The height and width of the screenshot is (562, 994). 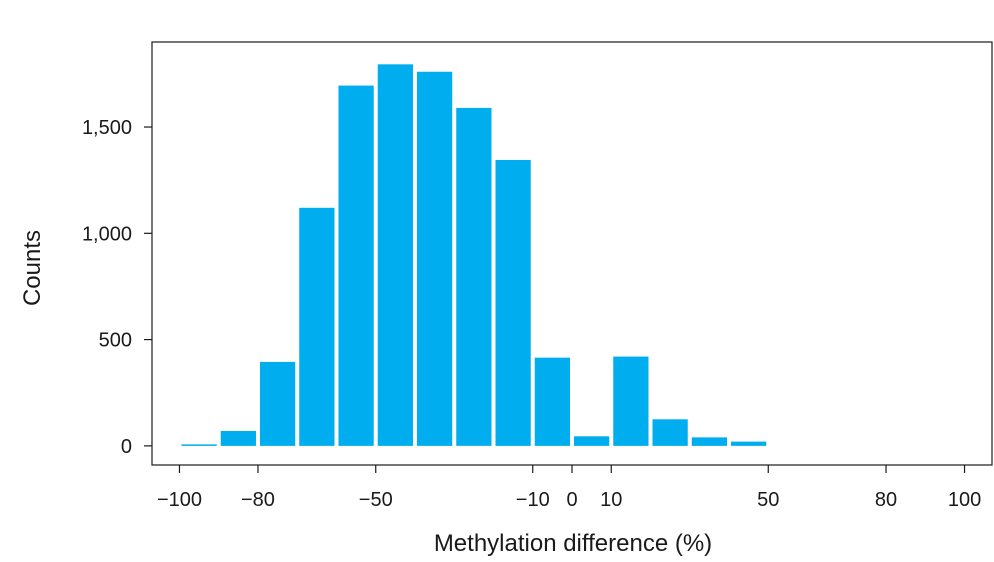 What do you see at coordinates (573, 543) in the screenshot?
I see `x-axis-title: Methylation difference (%)` at bounding box center [573, 543].